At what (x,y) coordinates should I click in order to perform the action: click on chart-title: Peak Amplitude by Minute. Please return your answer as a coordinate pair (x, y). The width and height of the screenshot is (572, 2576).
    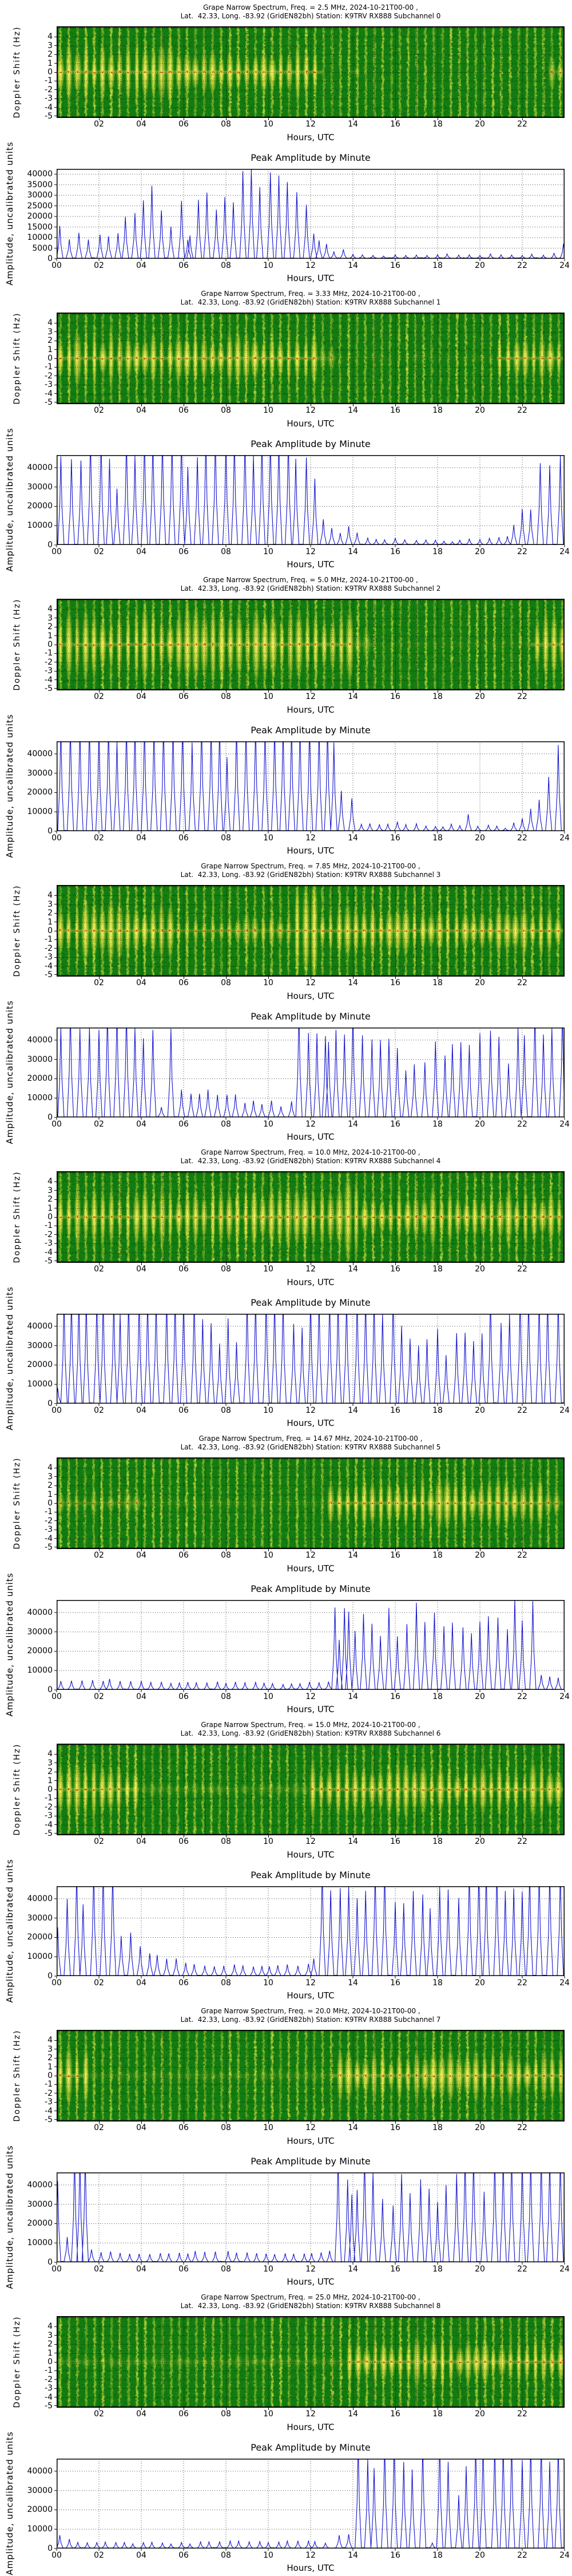
    Looking at the image, I should click on (311, 2161).